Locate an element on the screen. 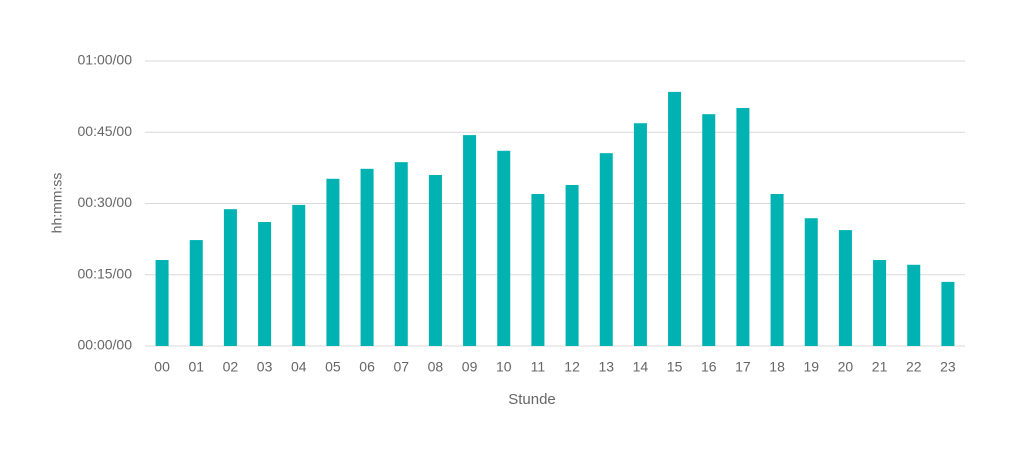  x-tick-label: 14 is located at coordinates (641, 367).